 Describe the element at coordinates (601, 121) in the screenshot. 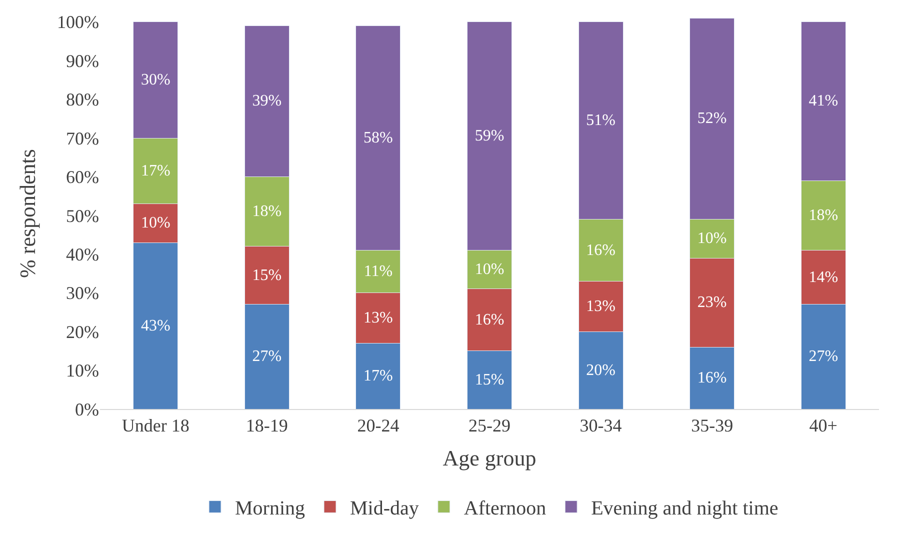

I see `data-label: 51%` at that location.